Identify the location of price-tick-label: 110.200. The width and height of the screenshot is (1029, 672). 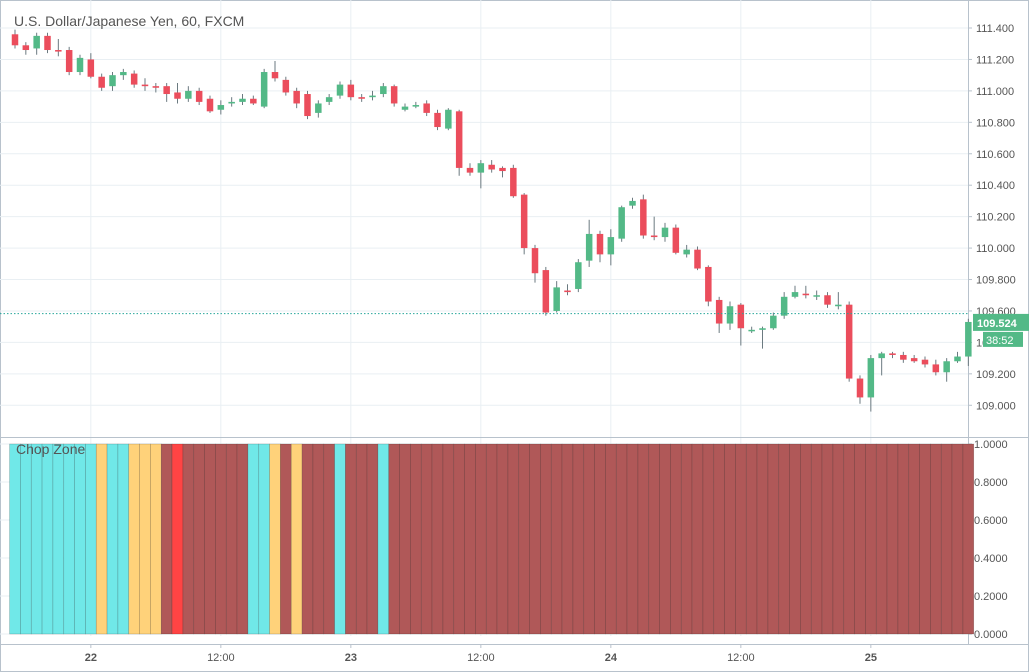
(995, 218).